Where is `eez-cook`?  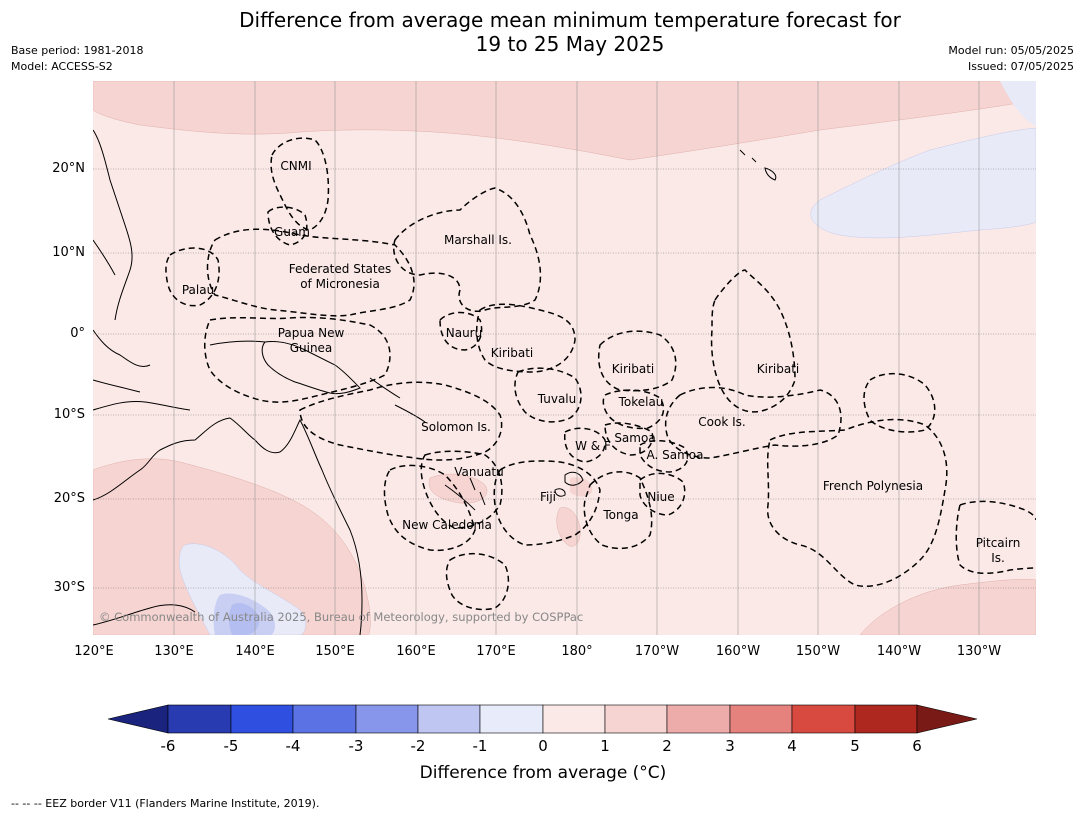
eez-cook is located at coordinates (753, 422).